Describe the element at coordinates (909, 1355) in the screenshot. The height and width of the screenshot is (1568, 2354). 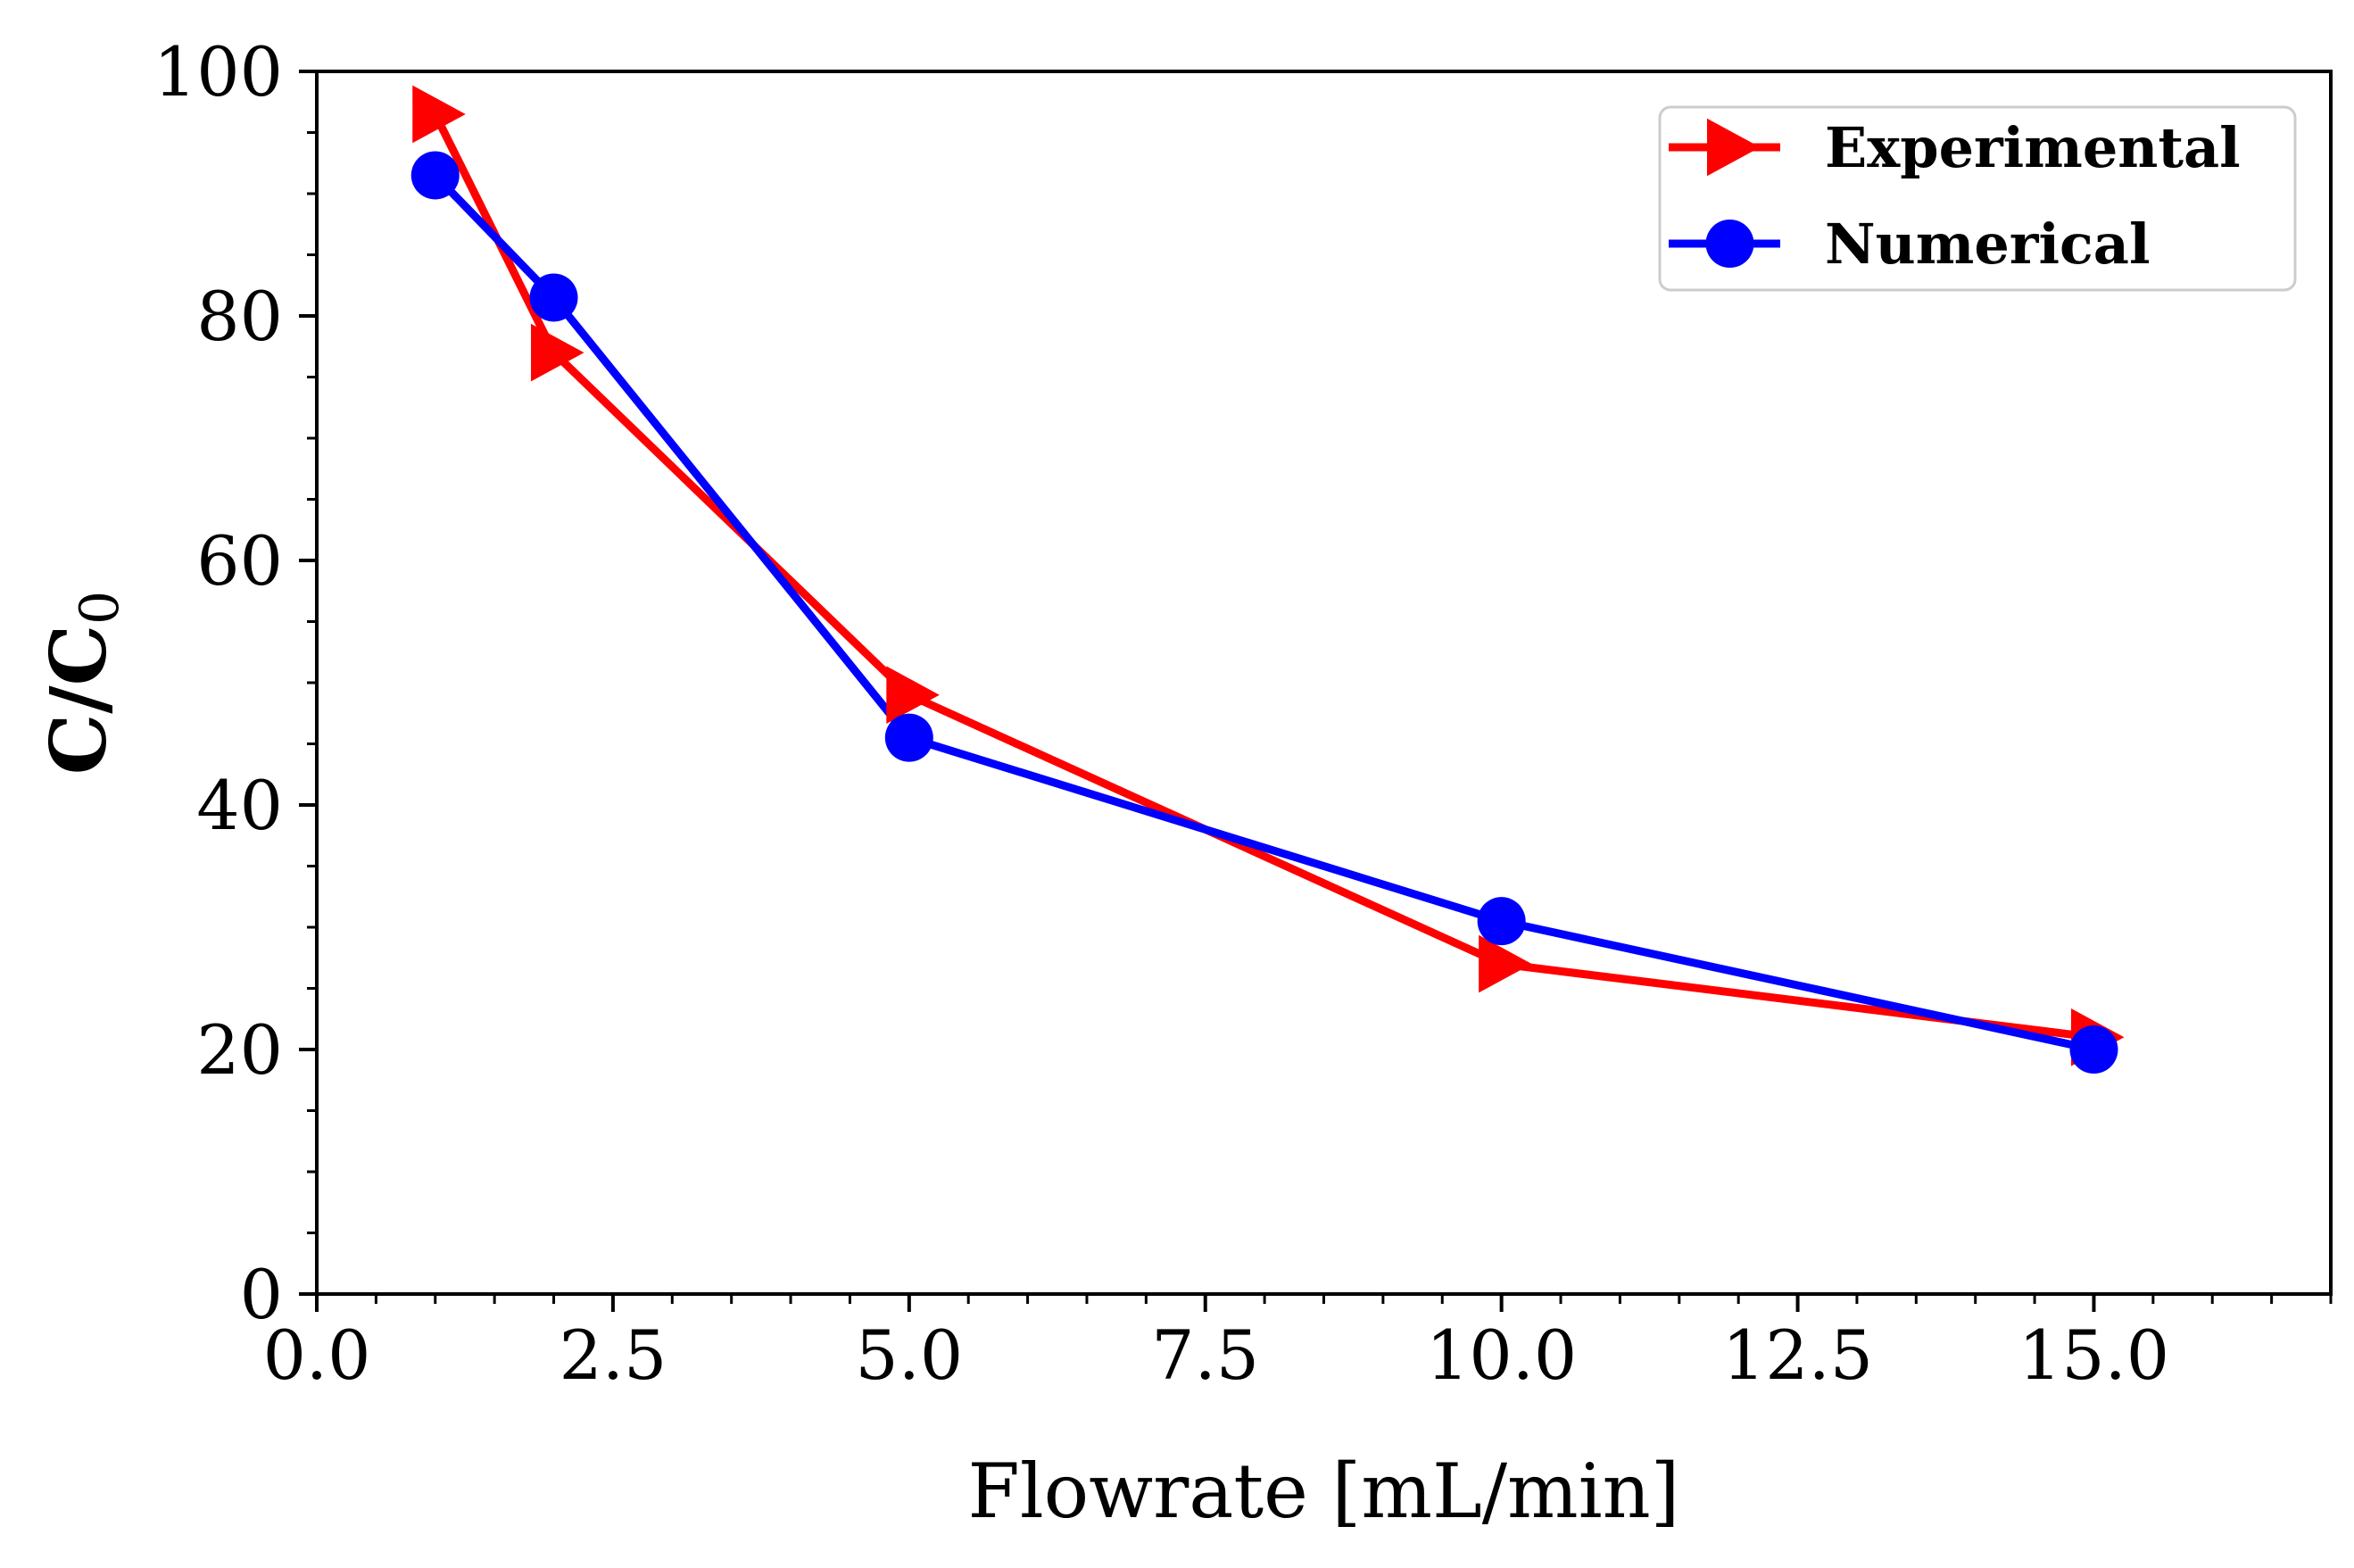
I see `x-tick-label-2: 5.0` at that location.